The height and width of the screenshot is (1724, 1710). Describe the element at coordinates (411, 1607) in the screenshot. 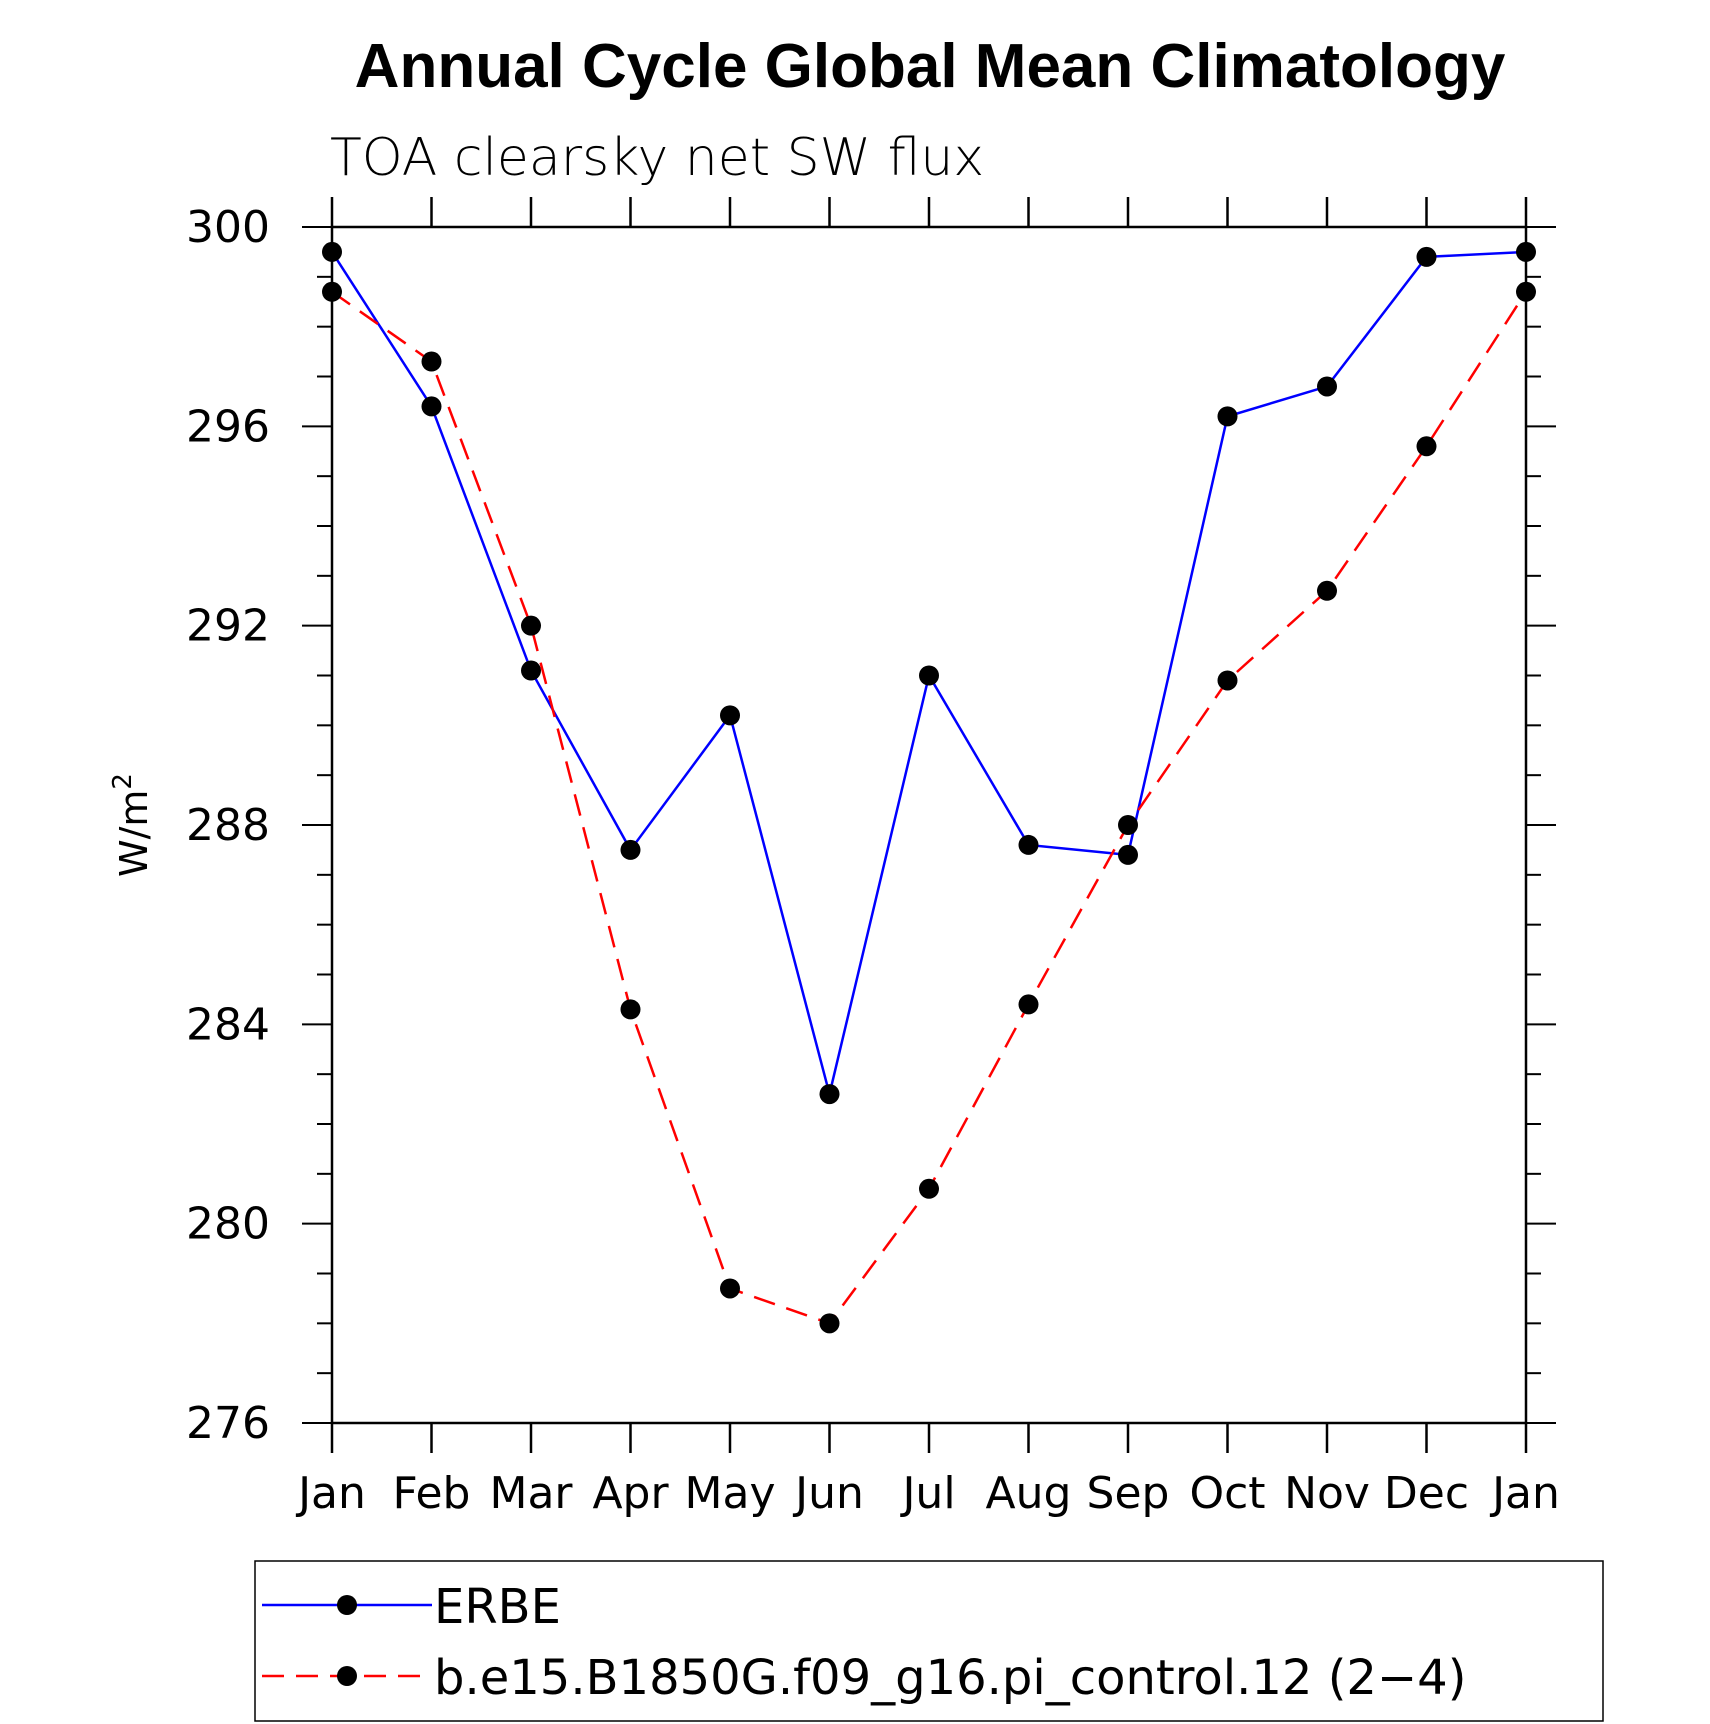

I see `legend-item-erbe: ERBE` at that location.